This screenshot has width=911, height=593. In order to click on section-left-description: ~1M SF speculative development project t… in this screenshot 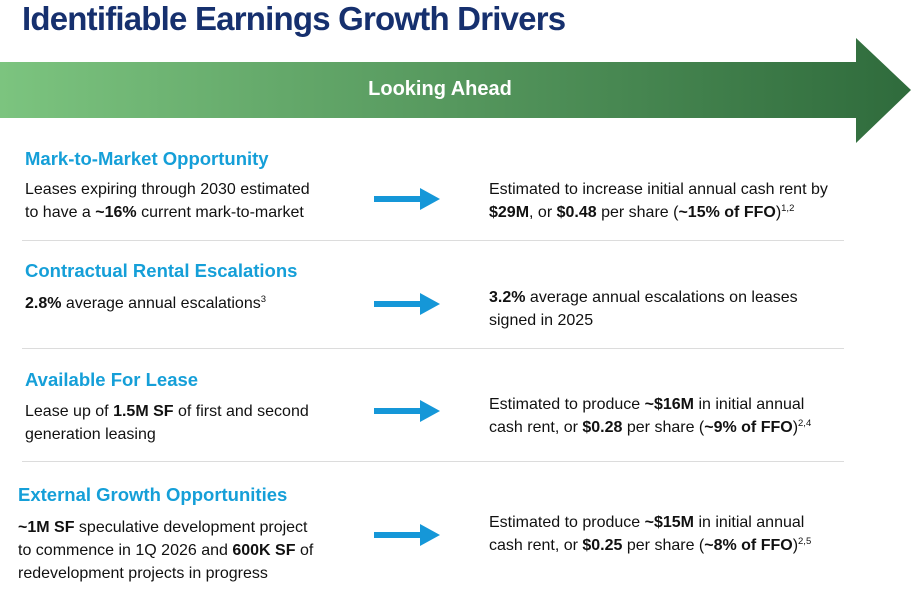, I will do `click(166, 550)`.